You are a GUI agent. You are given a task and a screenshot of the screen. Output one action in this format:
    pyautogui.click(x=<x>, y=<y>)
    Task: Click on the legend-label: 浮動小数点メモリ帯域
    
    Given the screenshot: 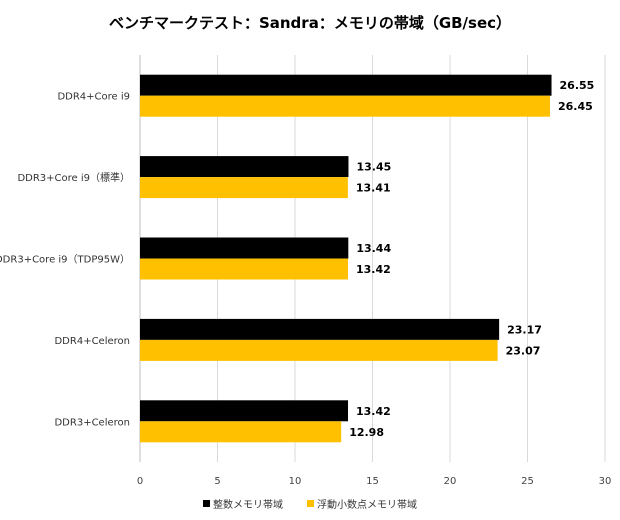 What is the action you would take?
    pyautogui.click(x=367, y=504)
    